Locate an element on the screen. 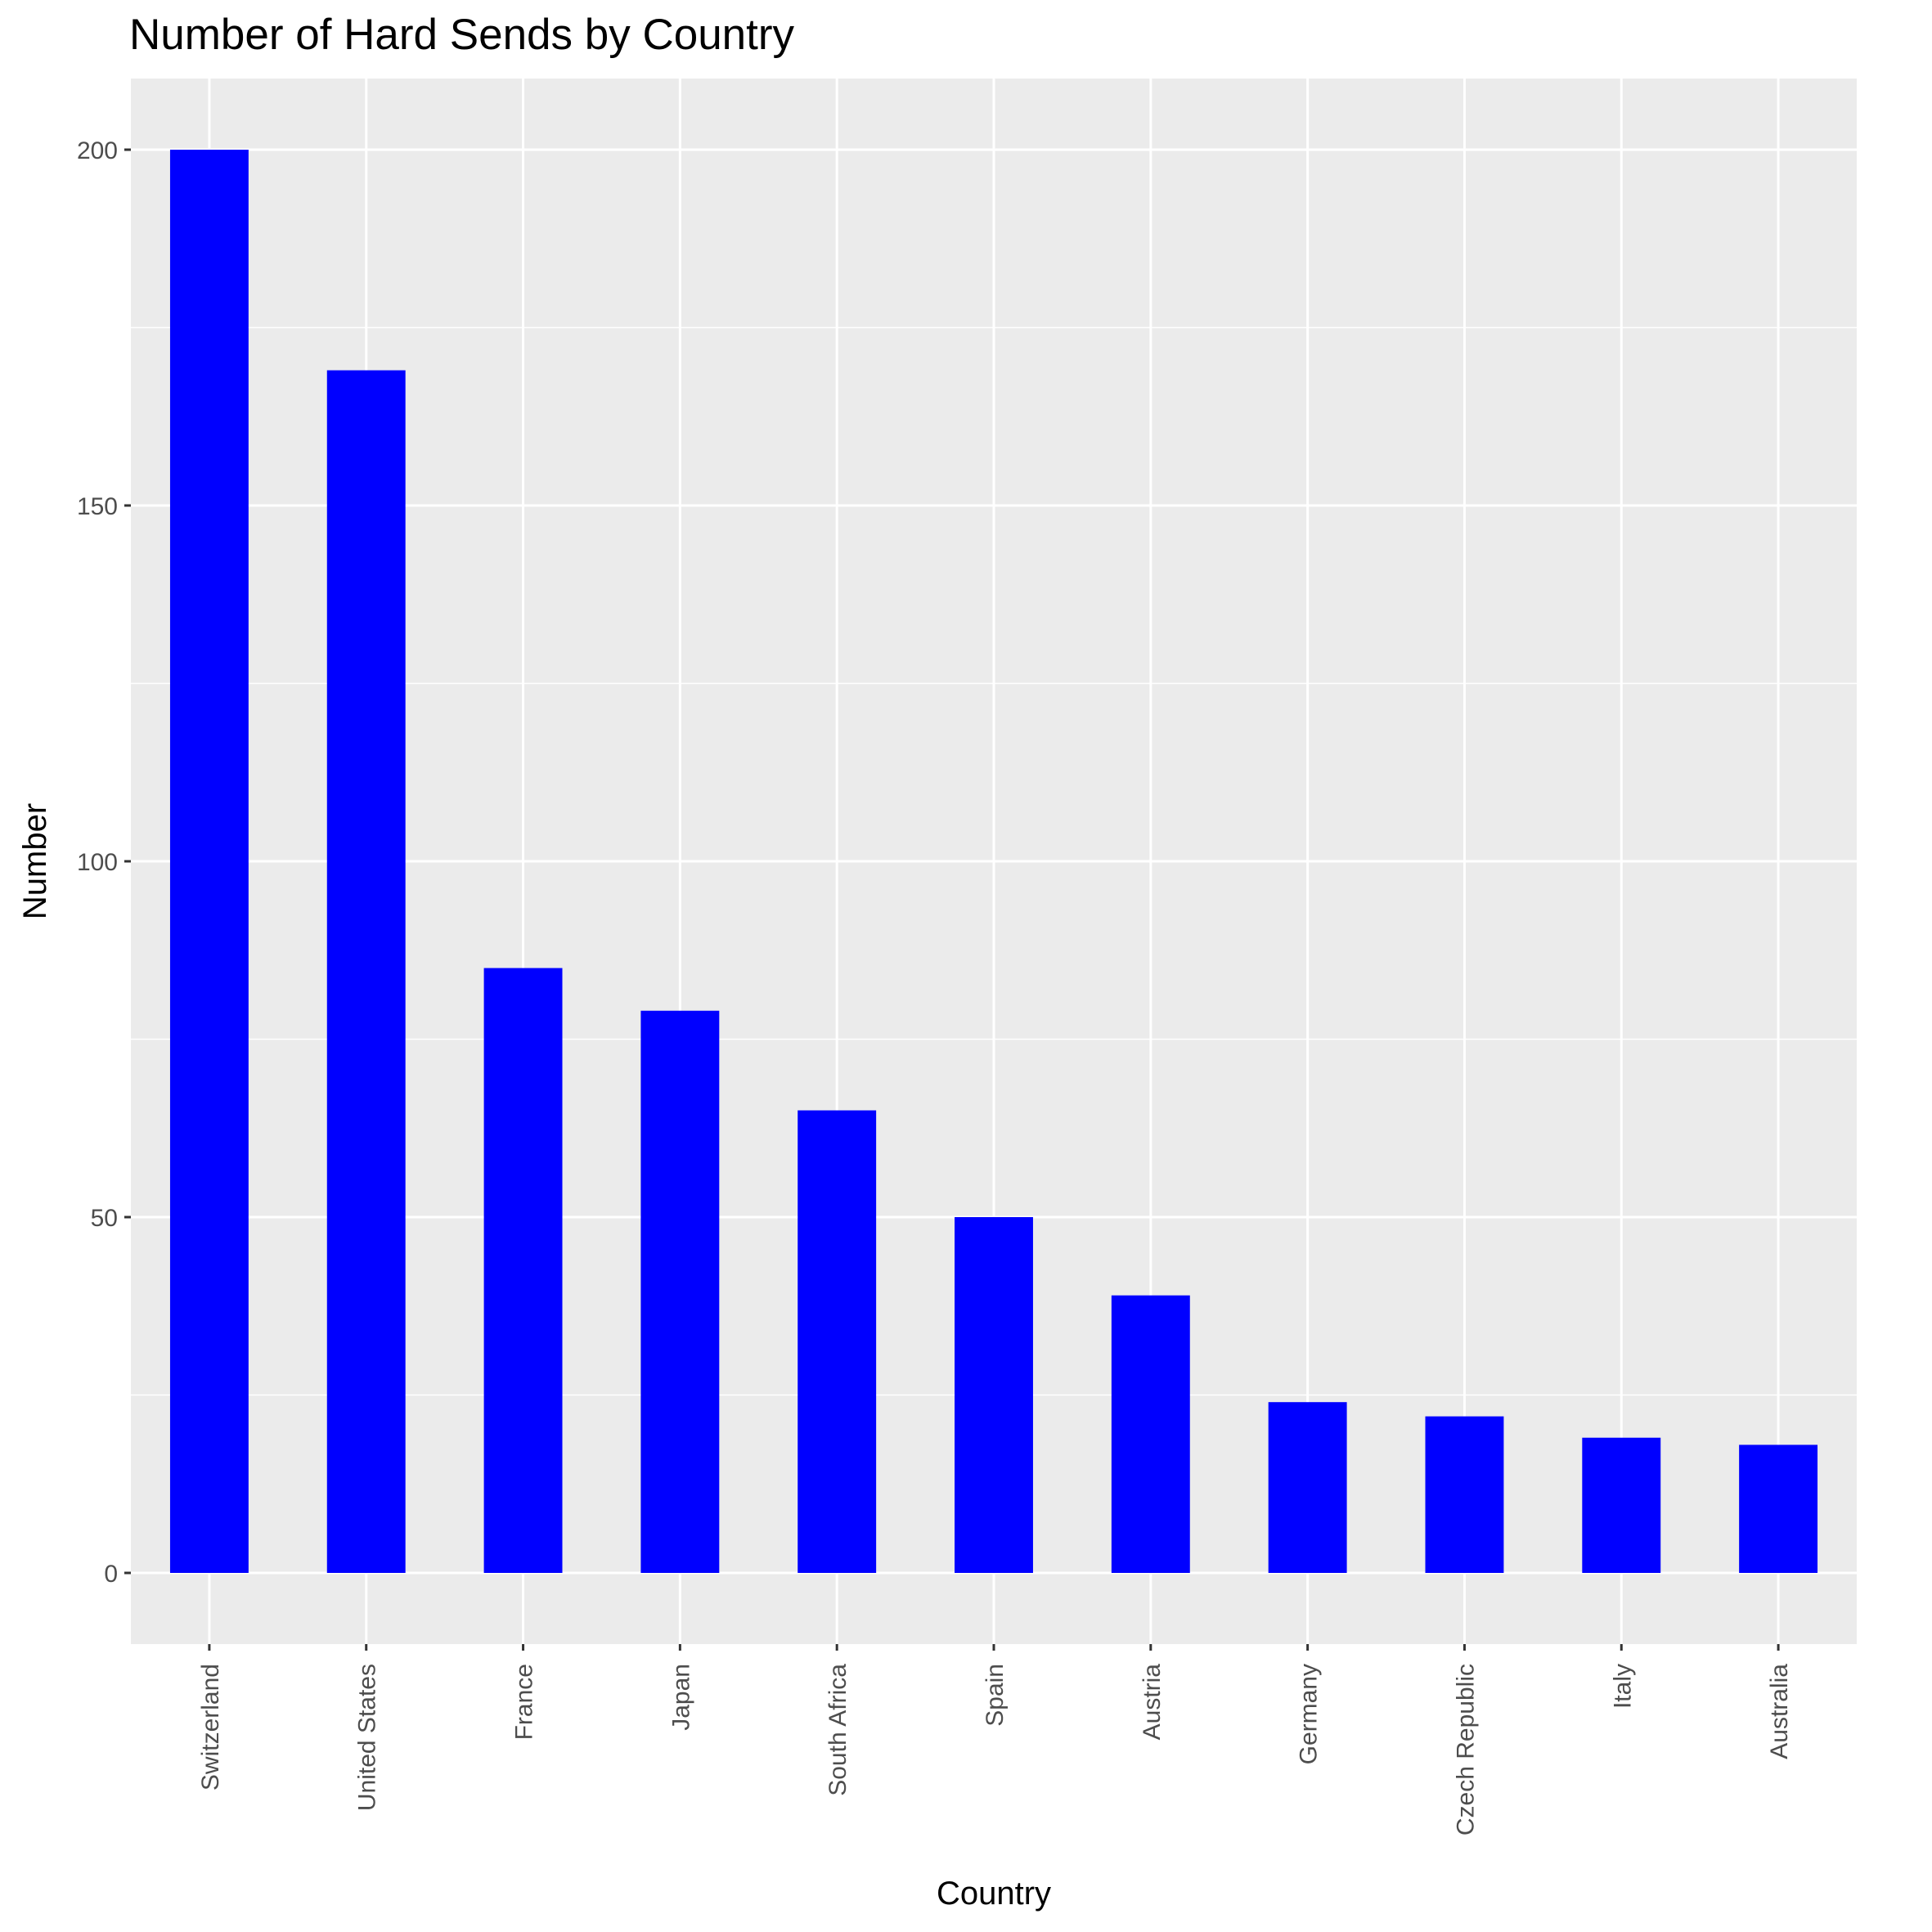  y-tick-label: 150 is located at coordinates (97, 507).